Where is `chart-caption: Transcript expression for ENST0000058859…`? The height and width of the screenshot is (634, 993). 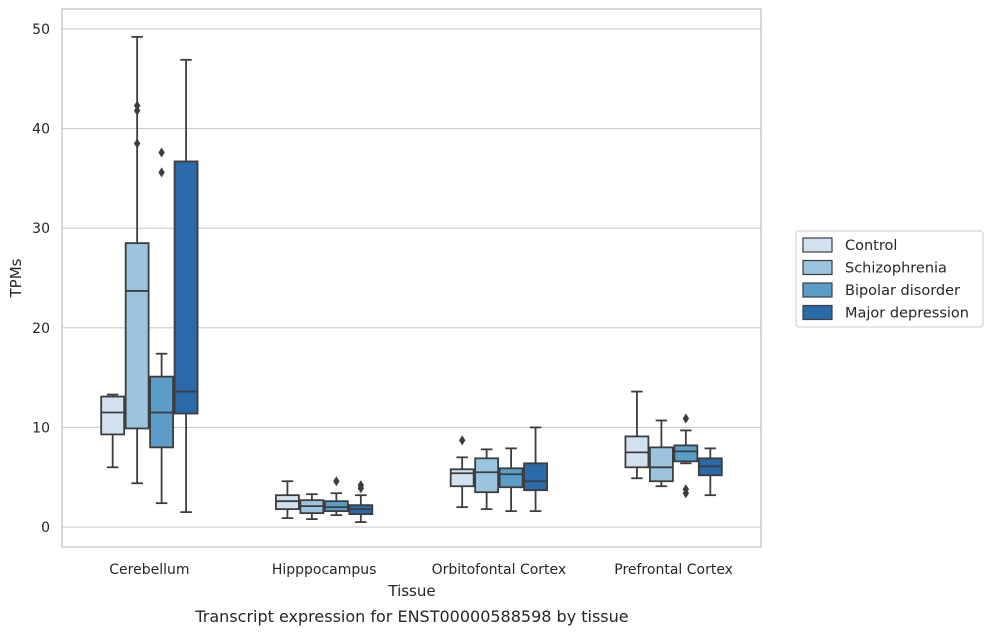 chart-caption: Transcript expression for ENST0000058859… is located at coordinates (411, 616).